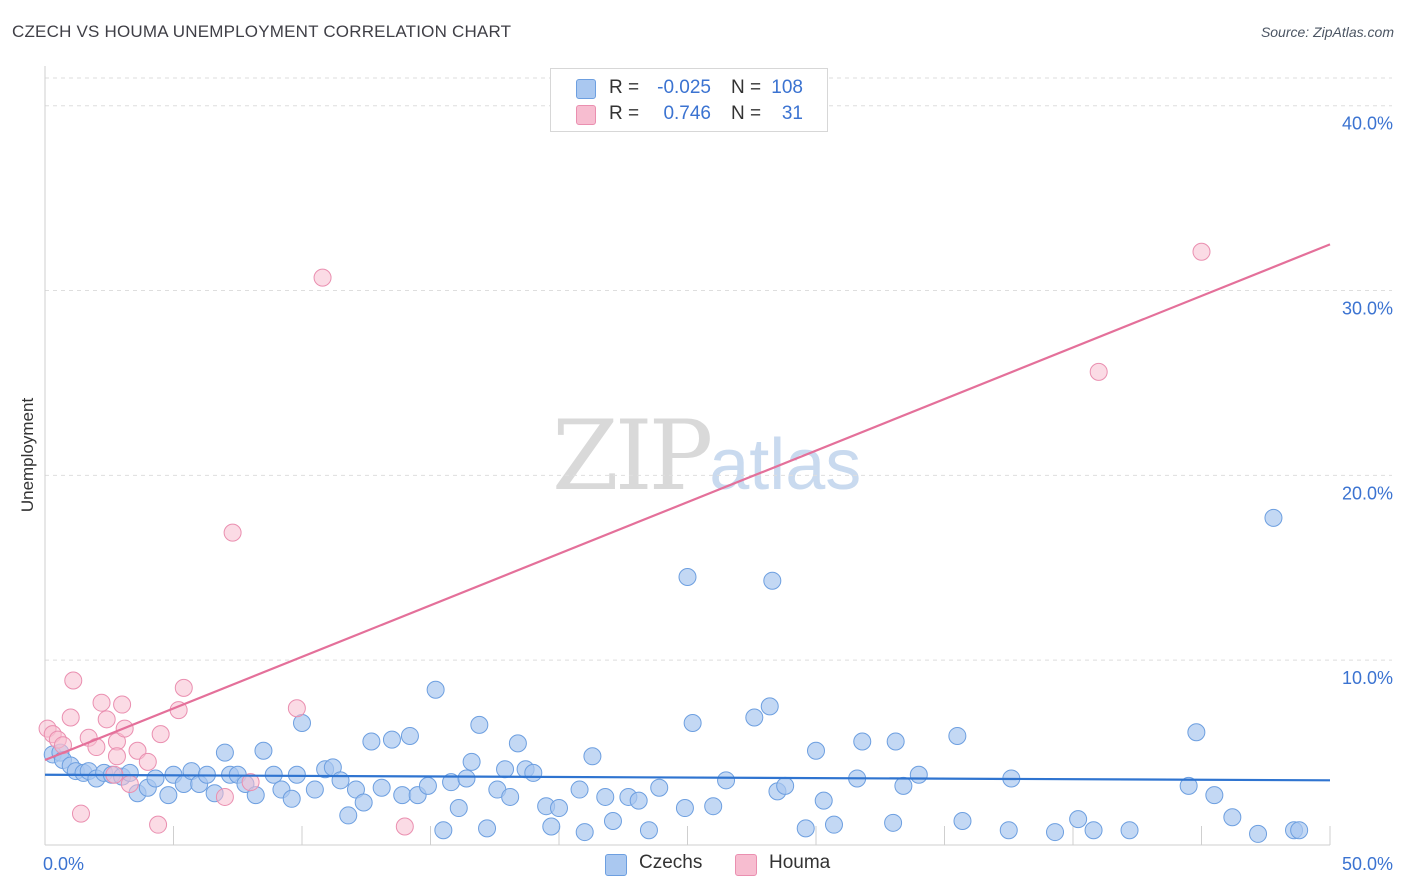 The width and height of the screenshot is (1406, 892). What do you see at coordinates (1367, 124) in the screenshot?
I see `y-tick-label: 40.0%` at bounding box center [1367, 124].